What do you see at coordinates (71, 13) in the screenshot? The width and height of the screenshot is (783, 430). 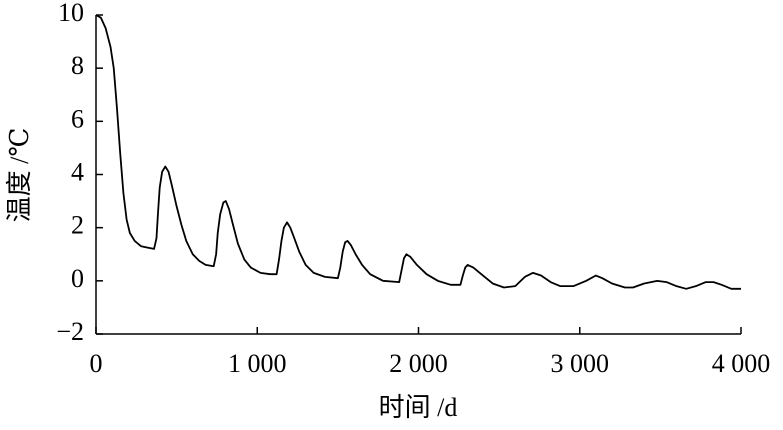 I see `y-tick-label: 10` at bounding box center [71, 13].